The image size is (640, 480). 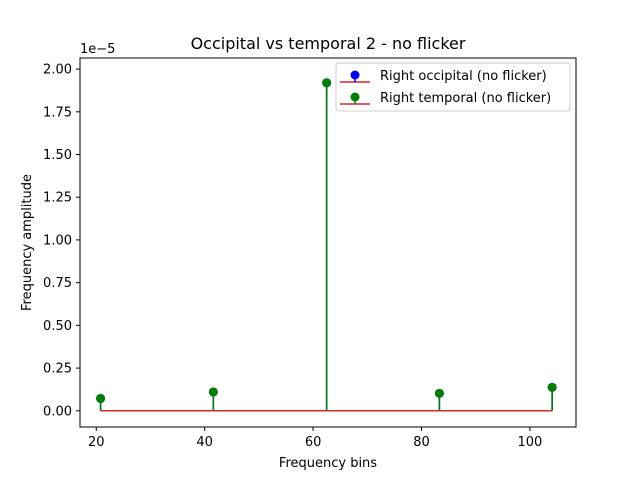 What do you see at coordinates (421, 442) in the screenshot?
I see `x-tick-label: 80` at bounding box center [421, 442].